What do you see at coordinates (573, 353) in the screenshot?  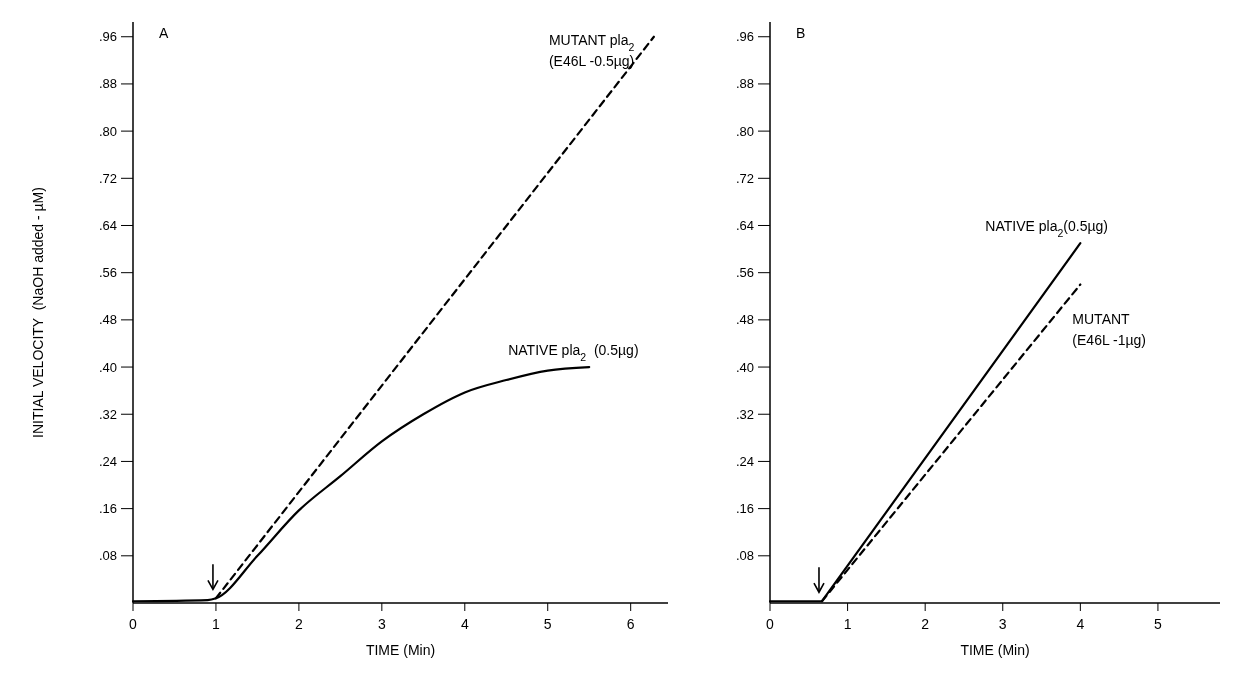 I see `series-label: NATIVE pla$_{2}$ (0.5µg)` at bounding box center [573, 353].